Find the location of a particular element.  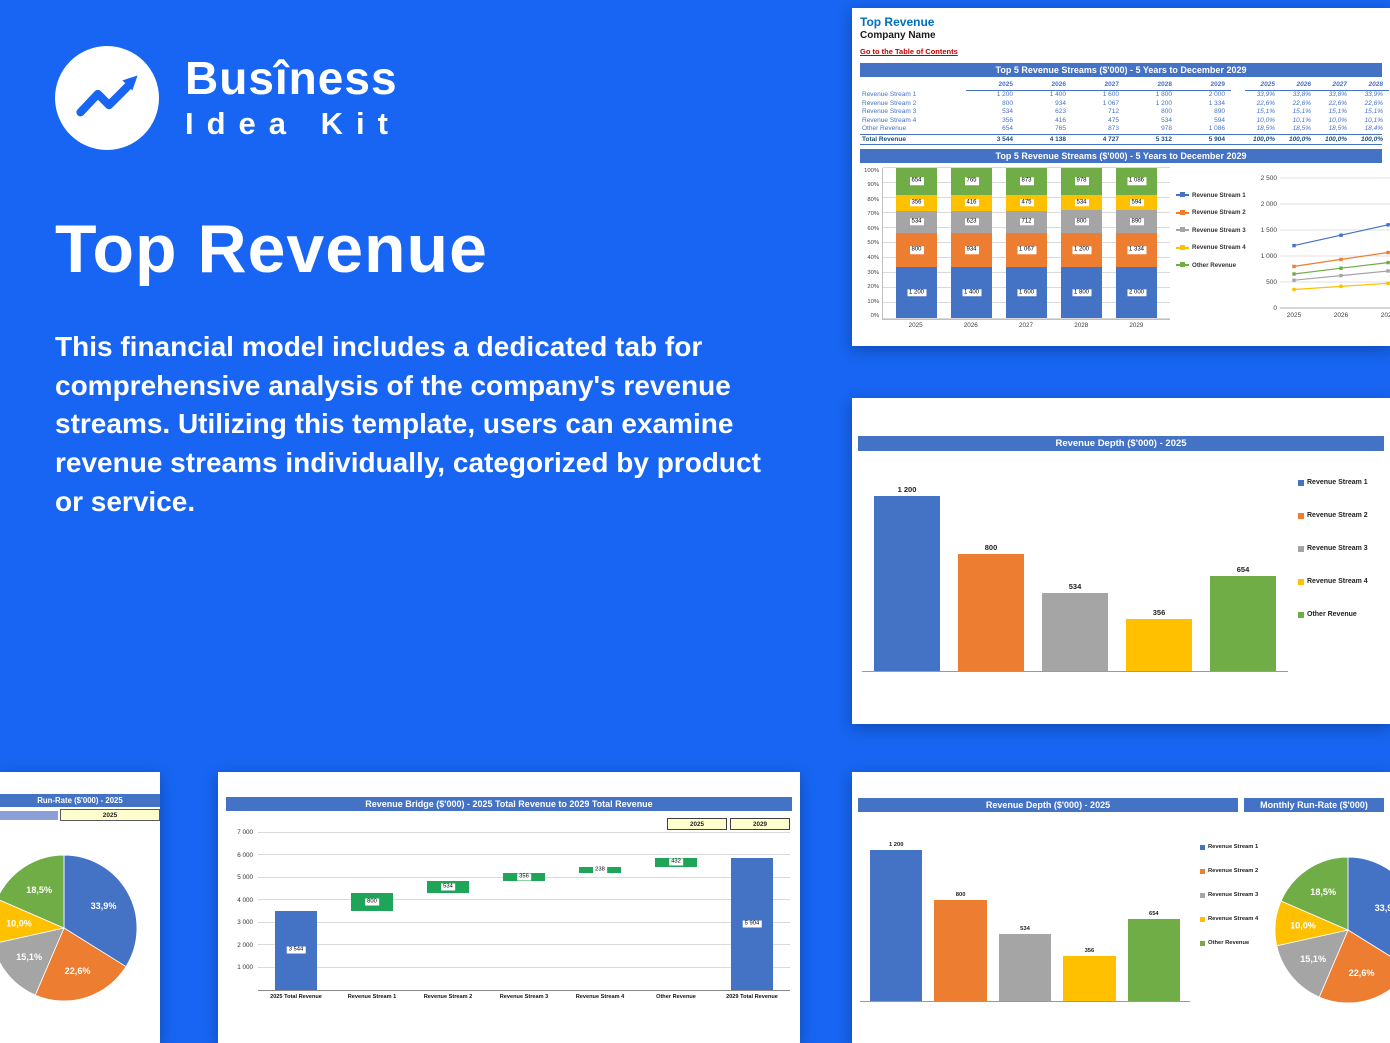

segment-label: 534 is located at coordinates (916, 222).